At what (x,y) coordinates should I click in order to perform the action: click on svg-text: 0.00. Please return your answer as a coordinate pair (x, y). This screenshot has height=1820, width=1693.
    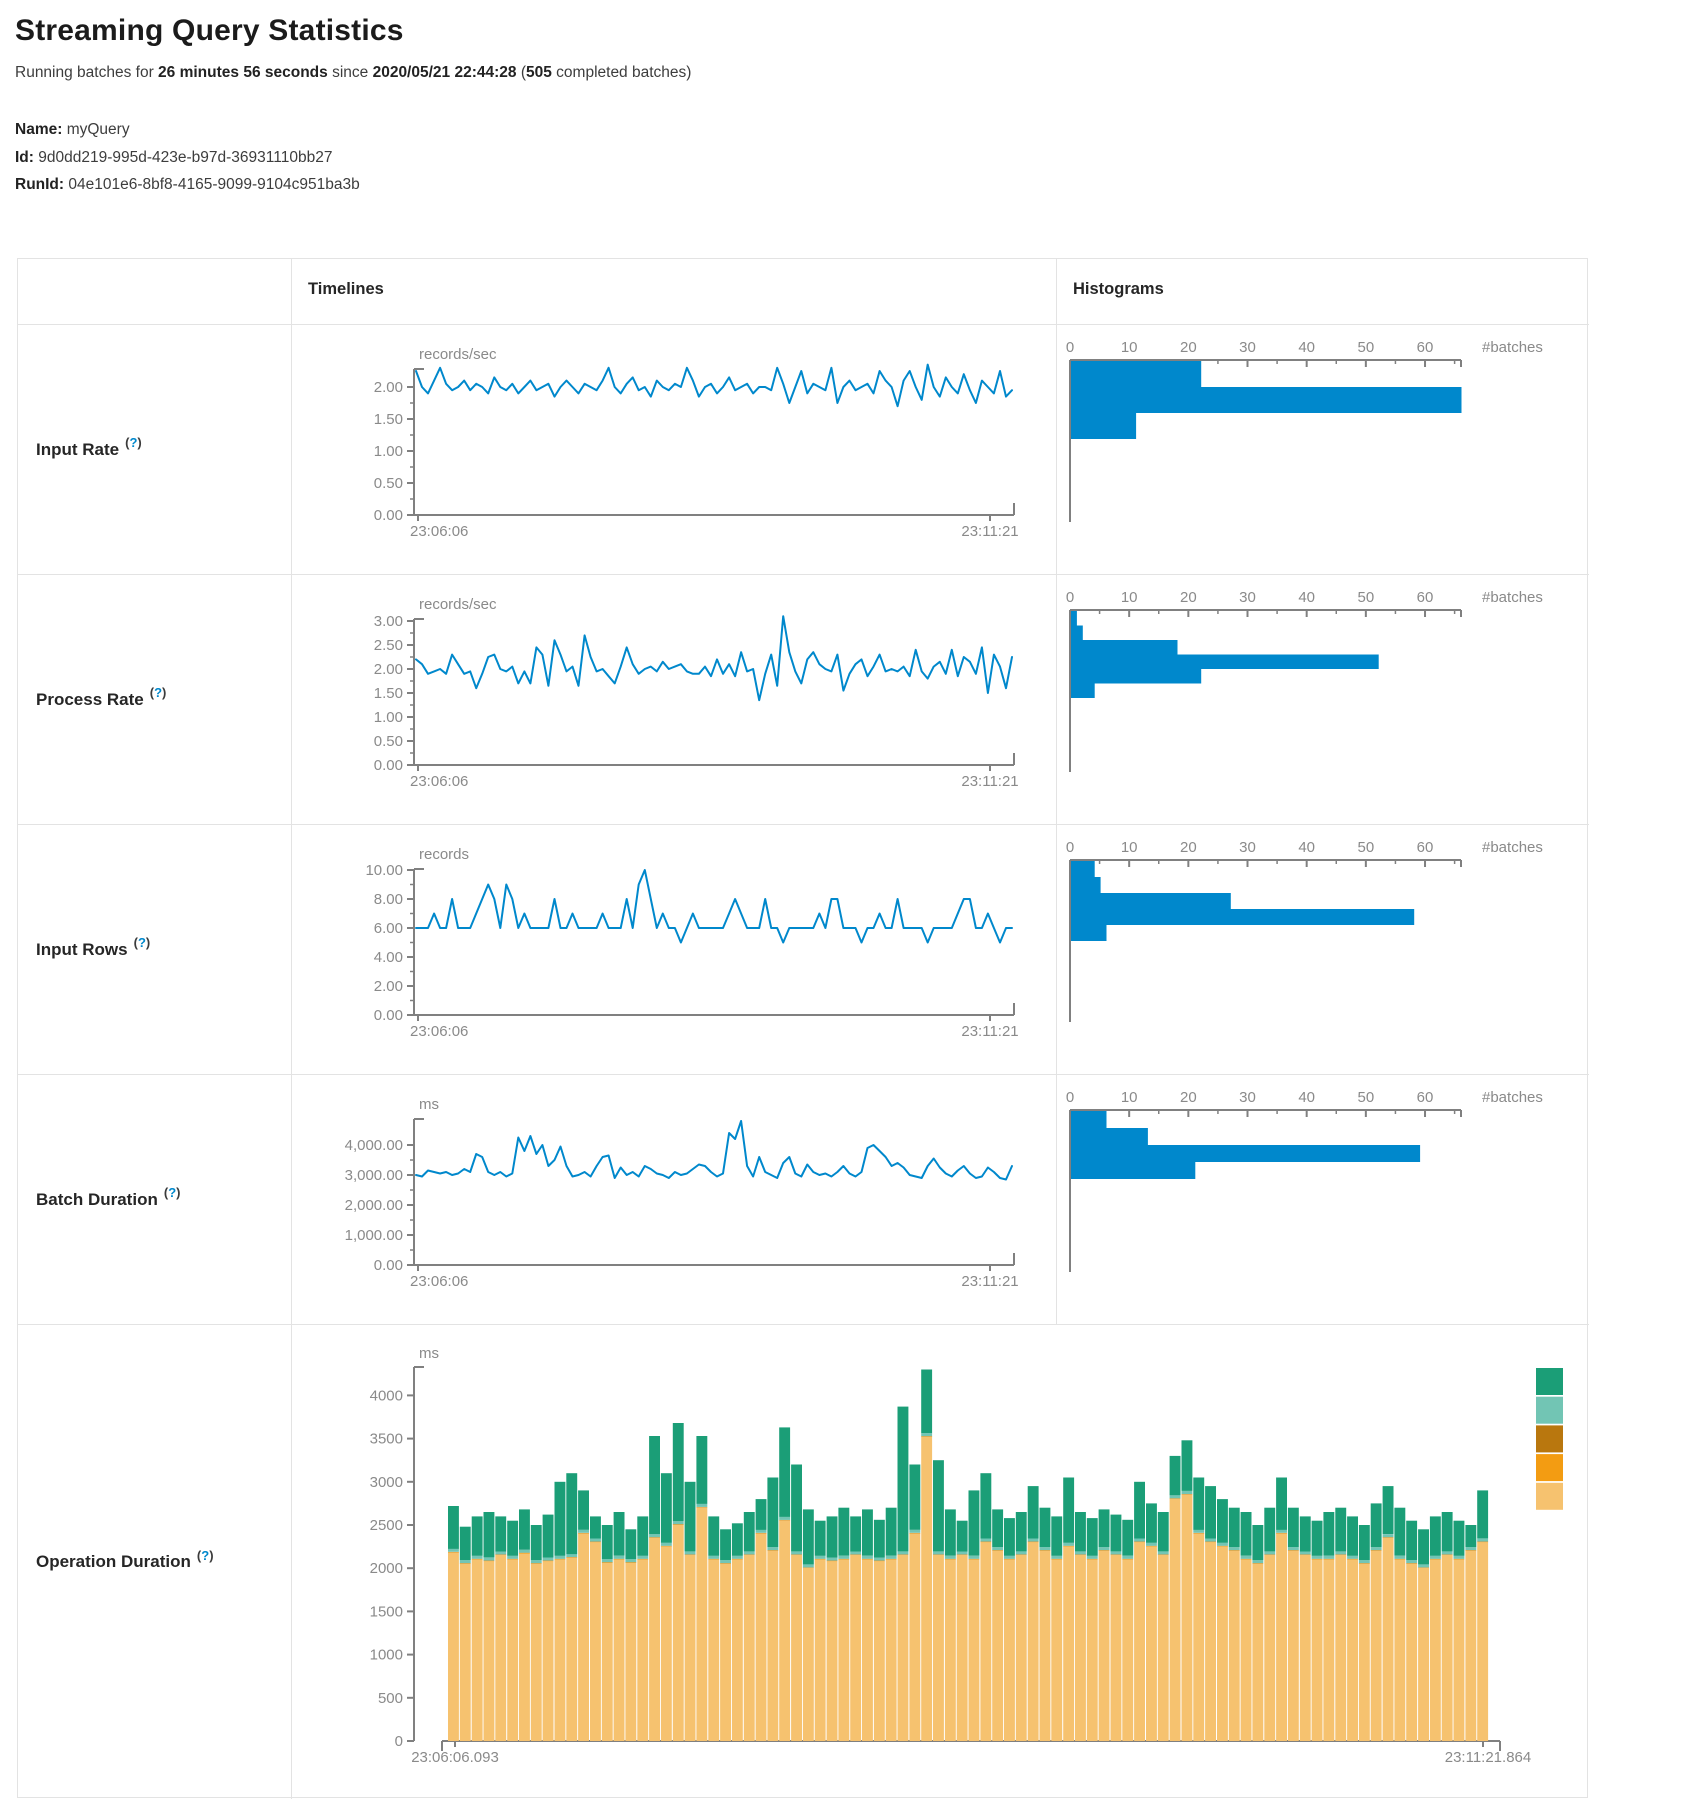
    Looking at the image, I should click on (388, 515).